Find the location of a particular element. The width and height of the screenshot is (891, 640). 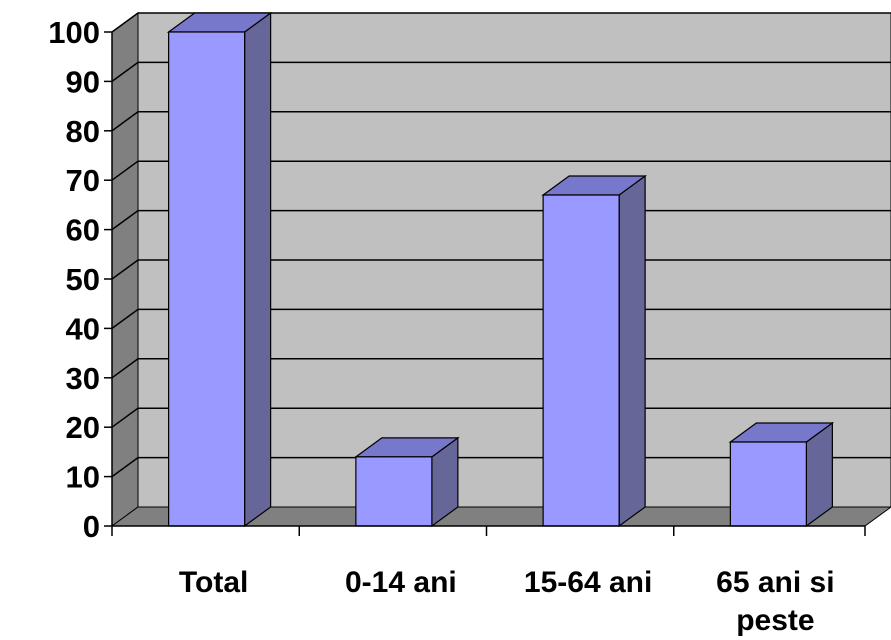

y-axis: 0 10 20 30 40 50 60 70 80 90 100 is located at coordinates (80, 279).